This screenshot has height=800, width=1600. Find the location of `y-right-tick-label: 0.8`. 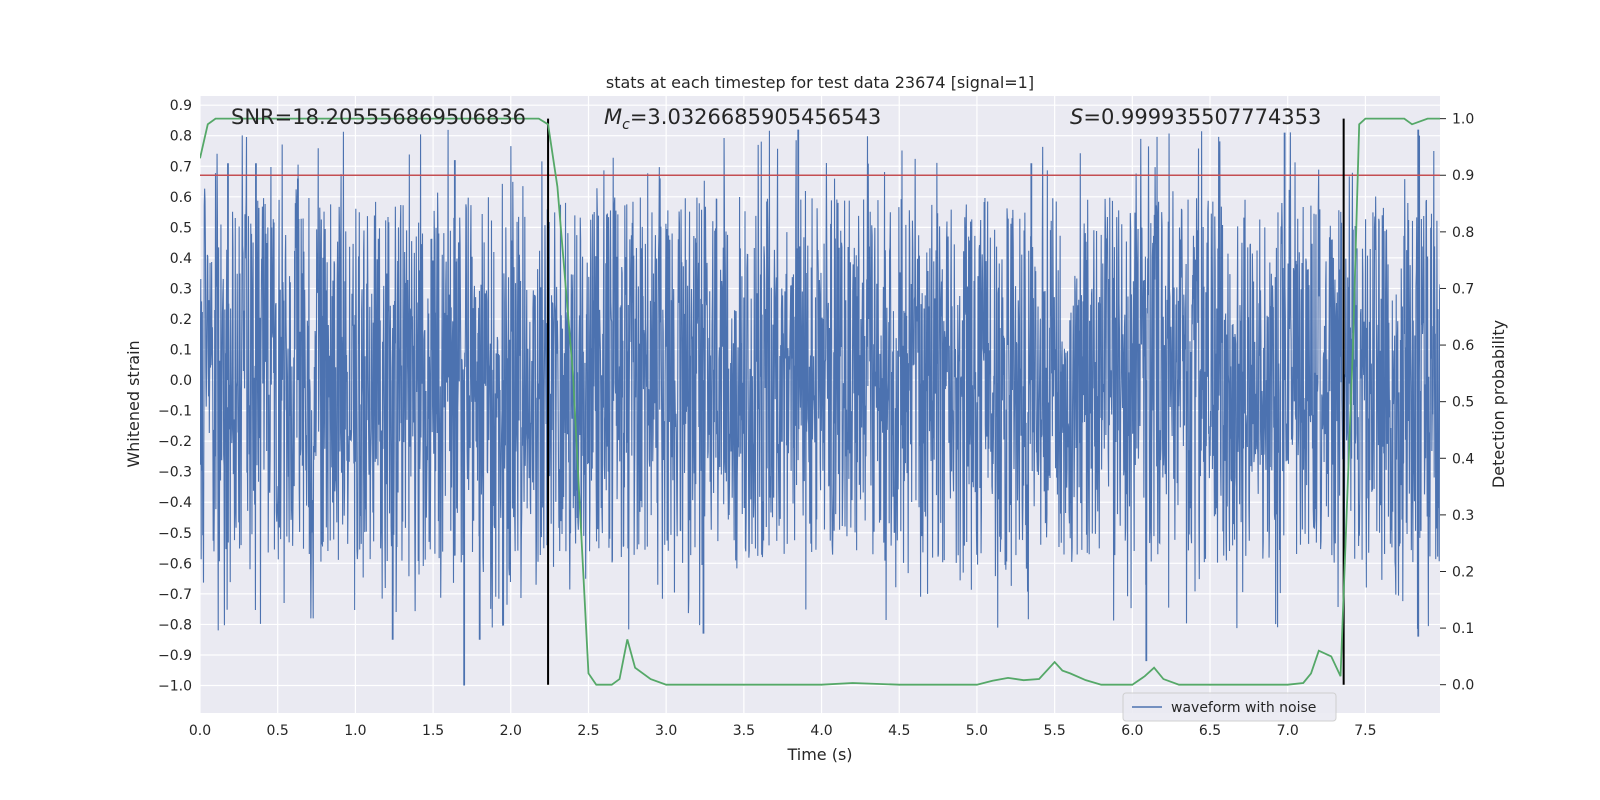

y-right-tick-label: 0.8 is located at coordinates (1463, 233).